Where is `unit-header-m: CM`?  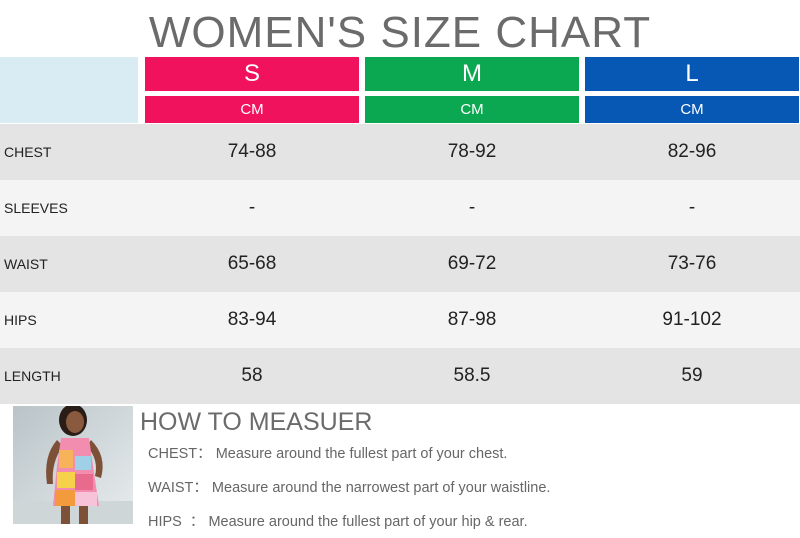
unit-header-m: CM is located at coordinates (472, 109).